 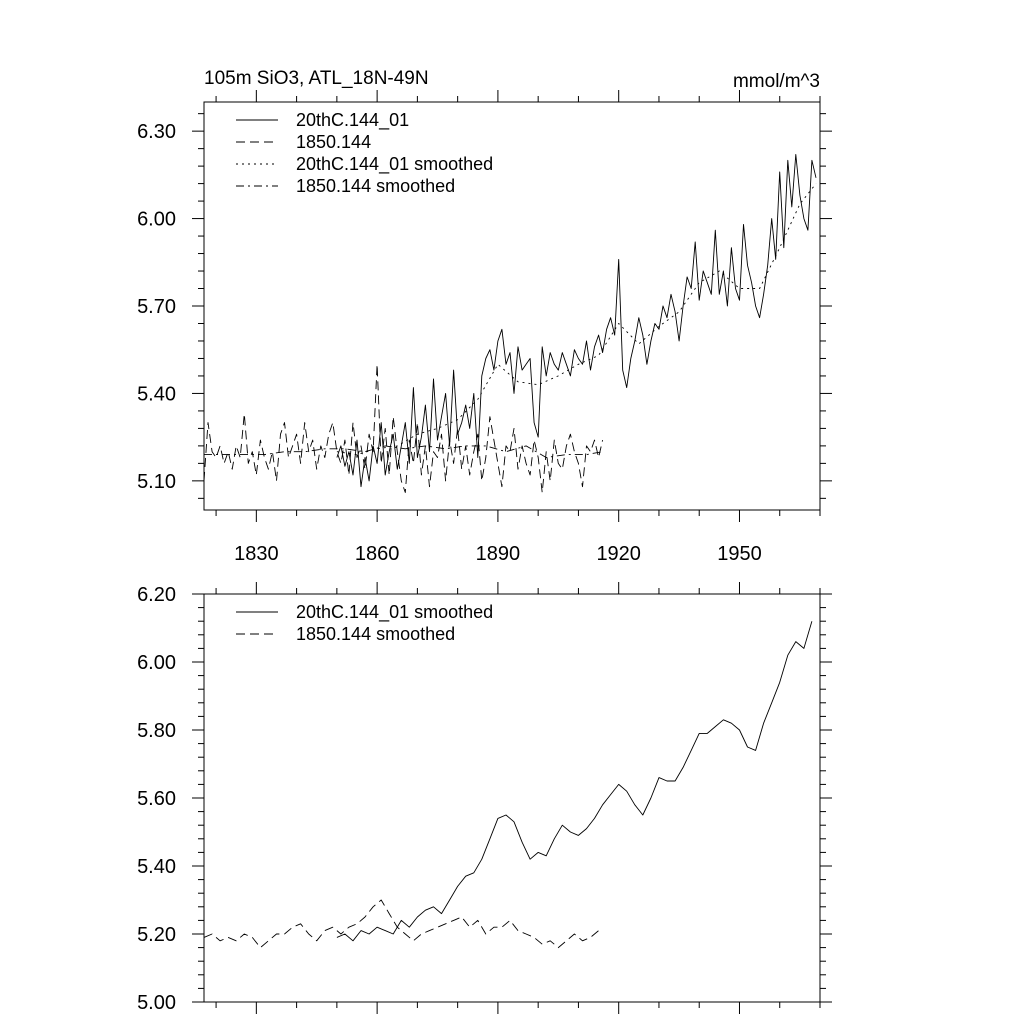 What do you see at coordinates (156, 935) in the screenshot?
I see `y-tick-label: 5.20` at bounding box center [156, 935].